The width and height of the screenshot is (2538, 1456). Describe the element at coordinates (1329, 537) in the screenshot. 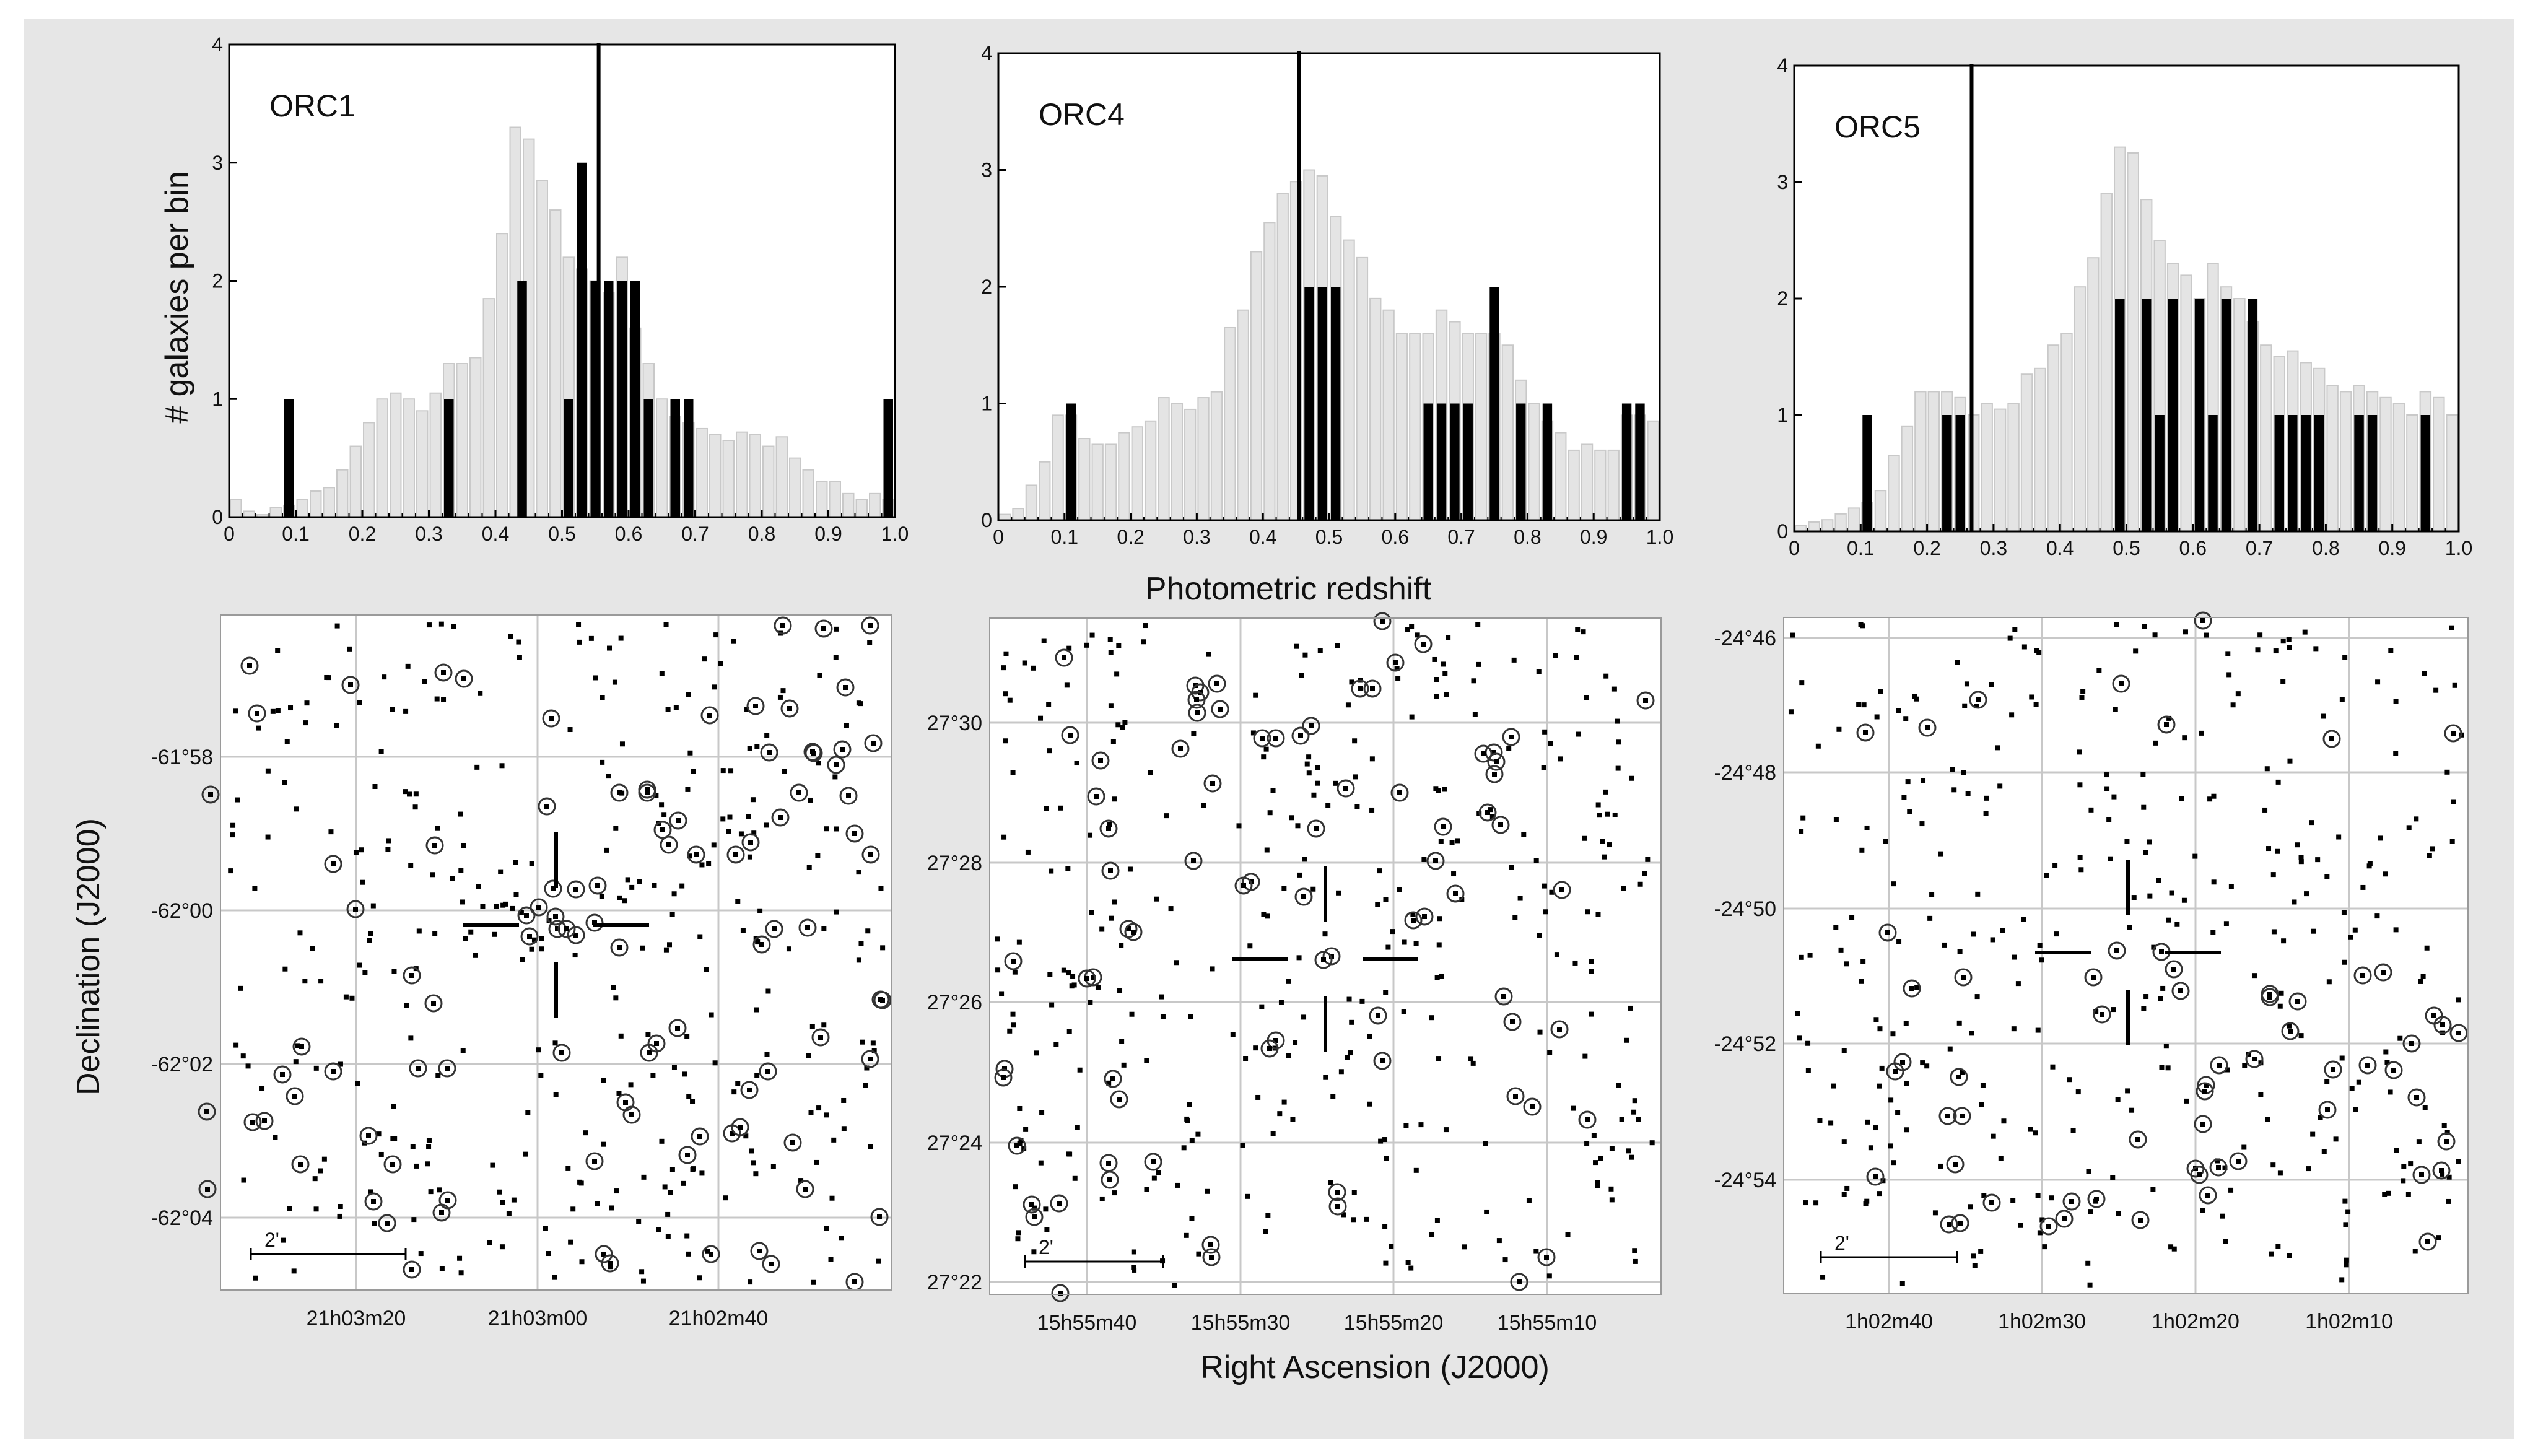

I see `x-tick-label: 0.5` at that location.